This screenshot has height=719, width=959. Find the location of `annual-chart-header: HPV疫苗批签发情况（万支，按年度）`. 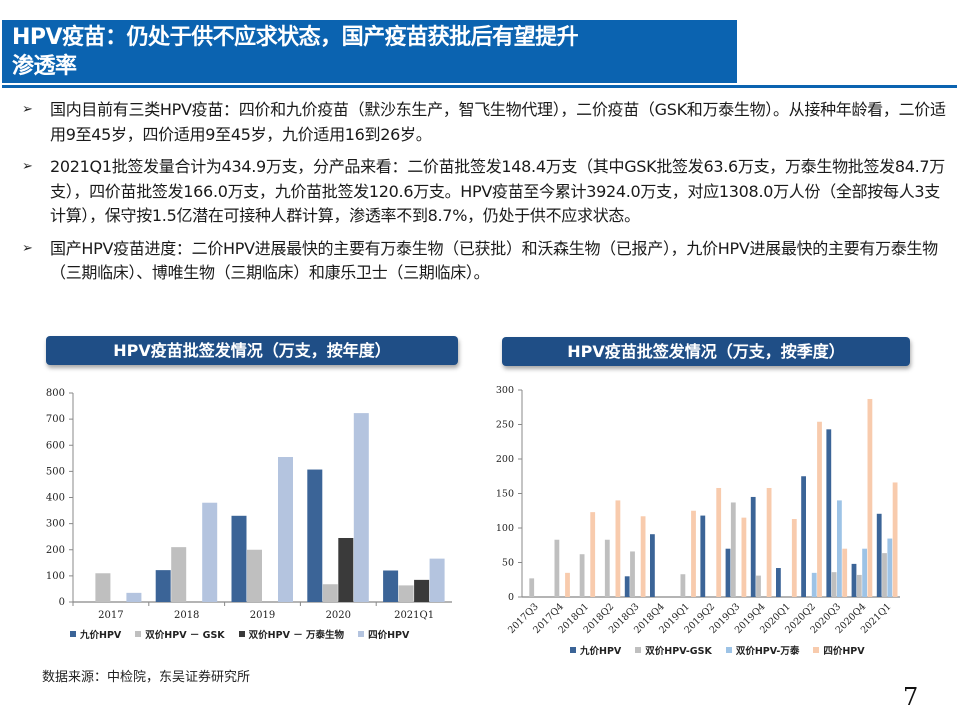

annual-chart-header: HPV疫苗批签发情况（万支，按年度） is located at coordinates (252, 350).